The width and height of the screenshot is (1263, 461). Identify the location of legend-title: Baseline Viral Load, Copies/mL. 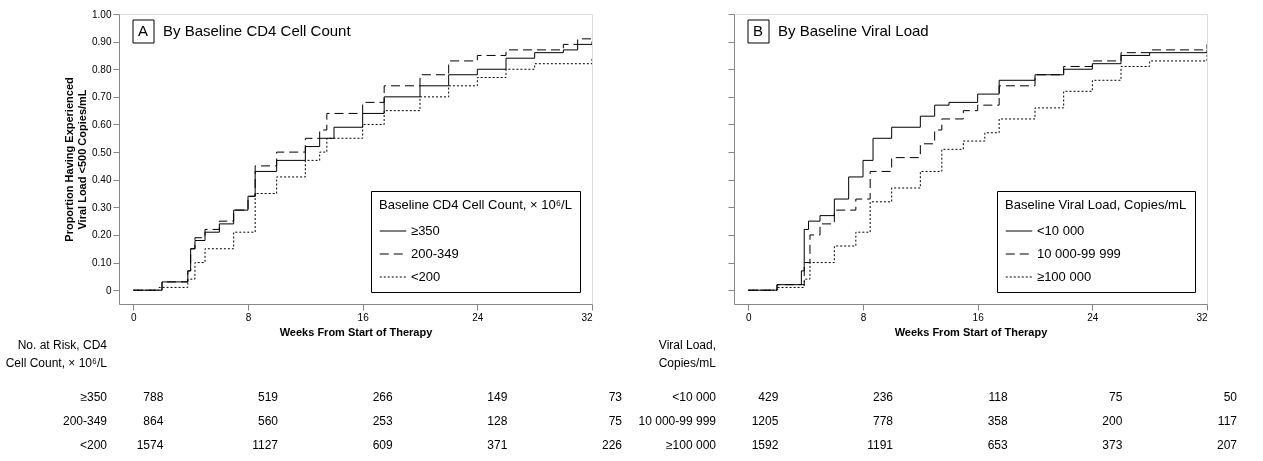
(1096, 204).